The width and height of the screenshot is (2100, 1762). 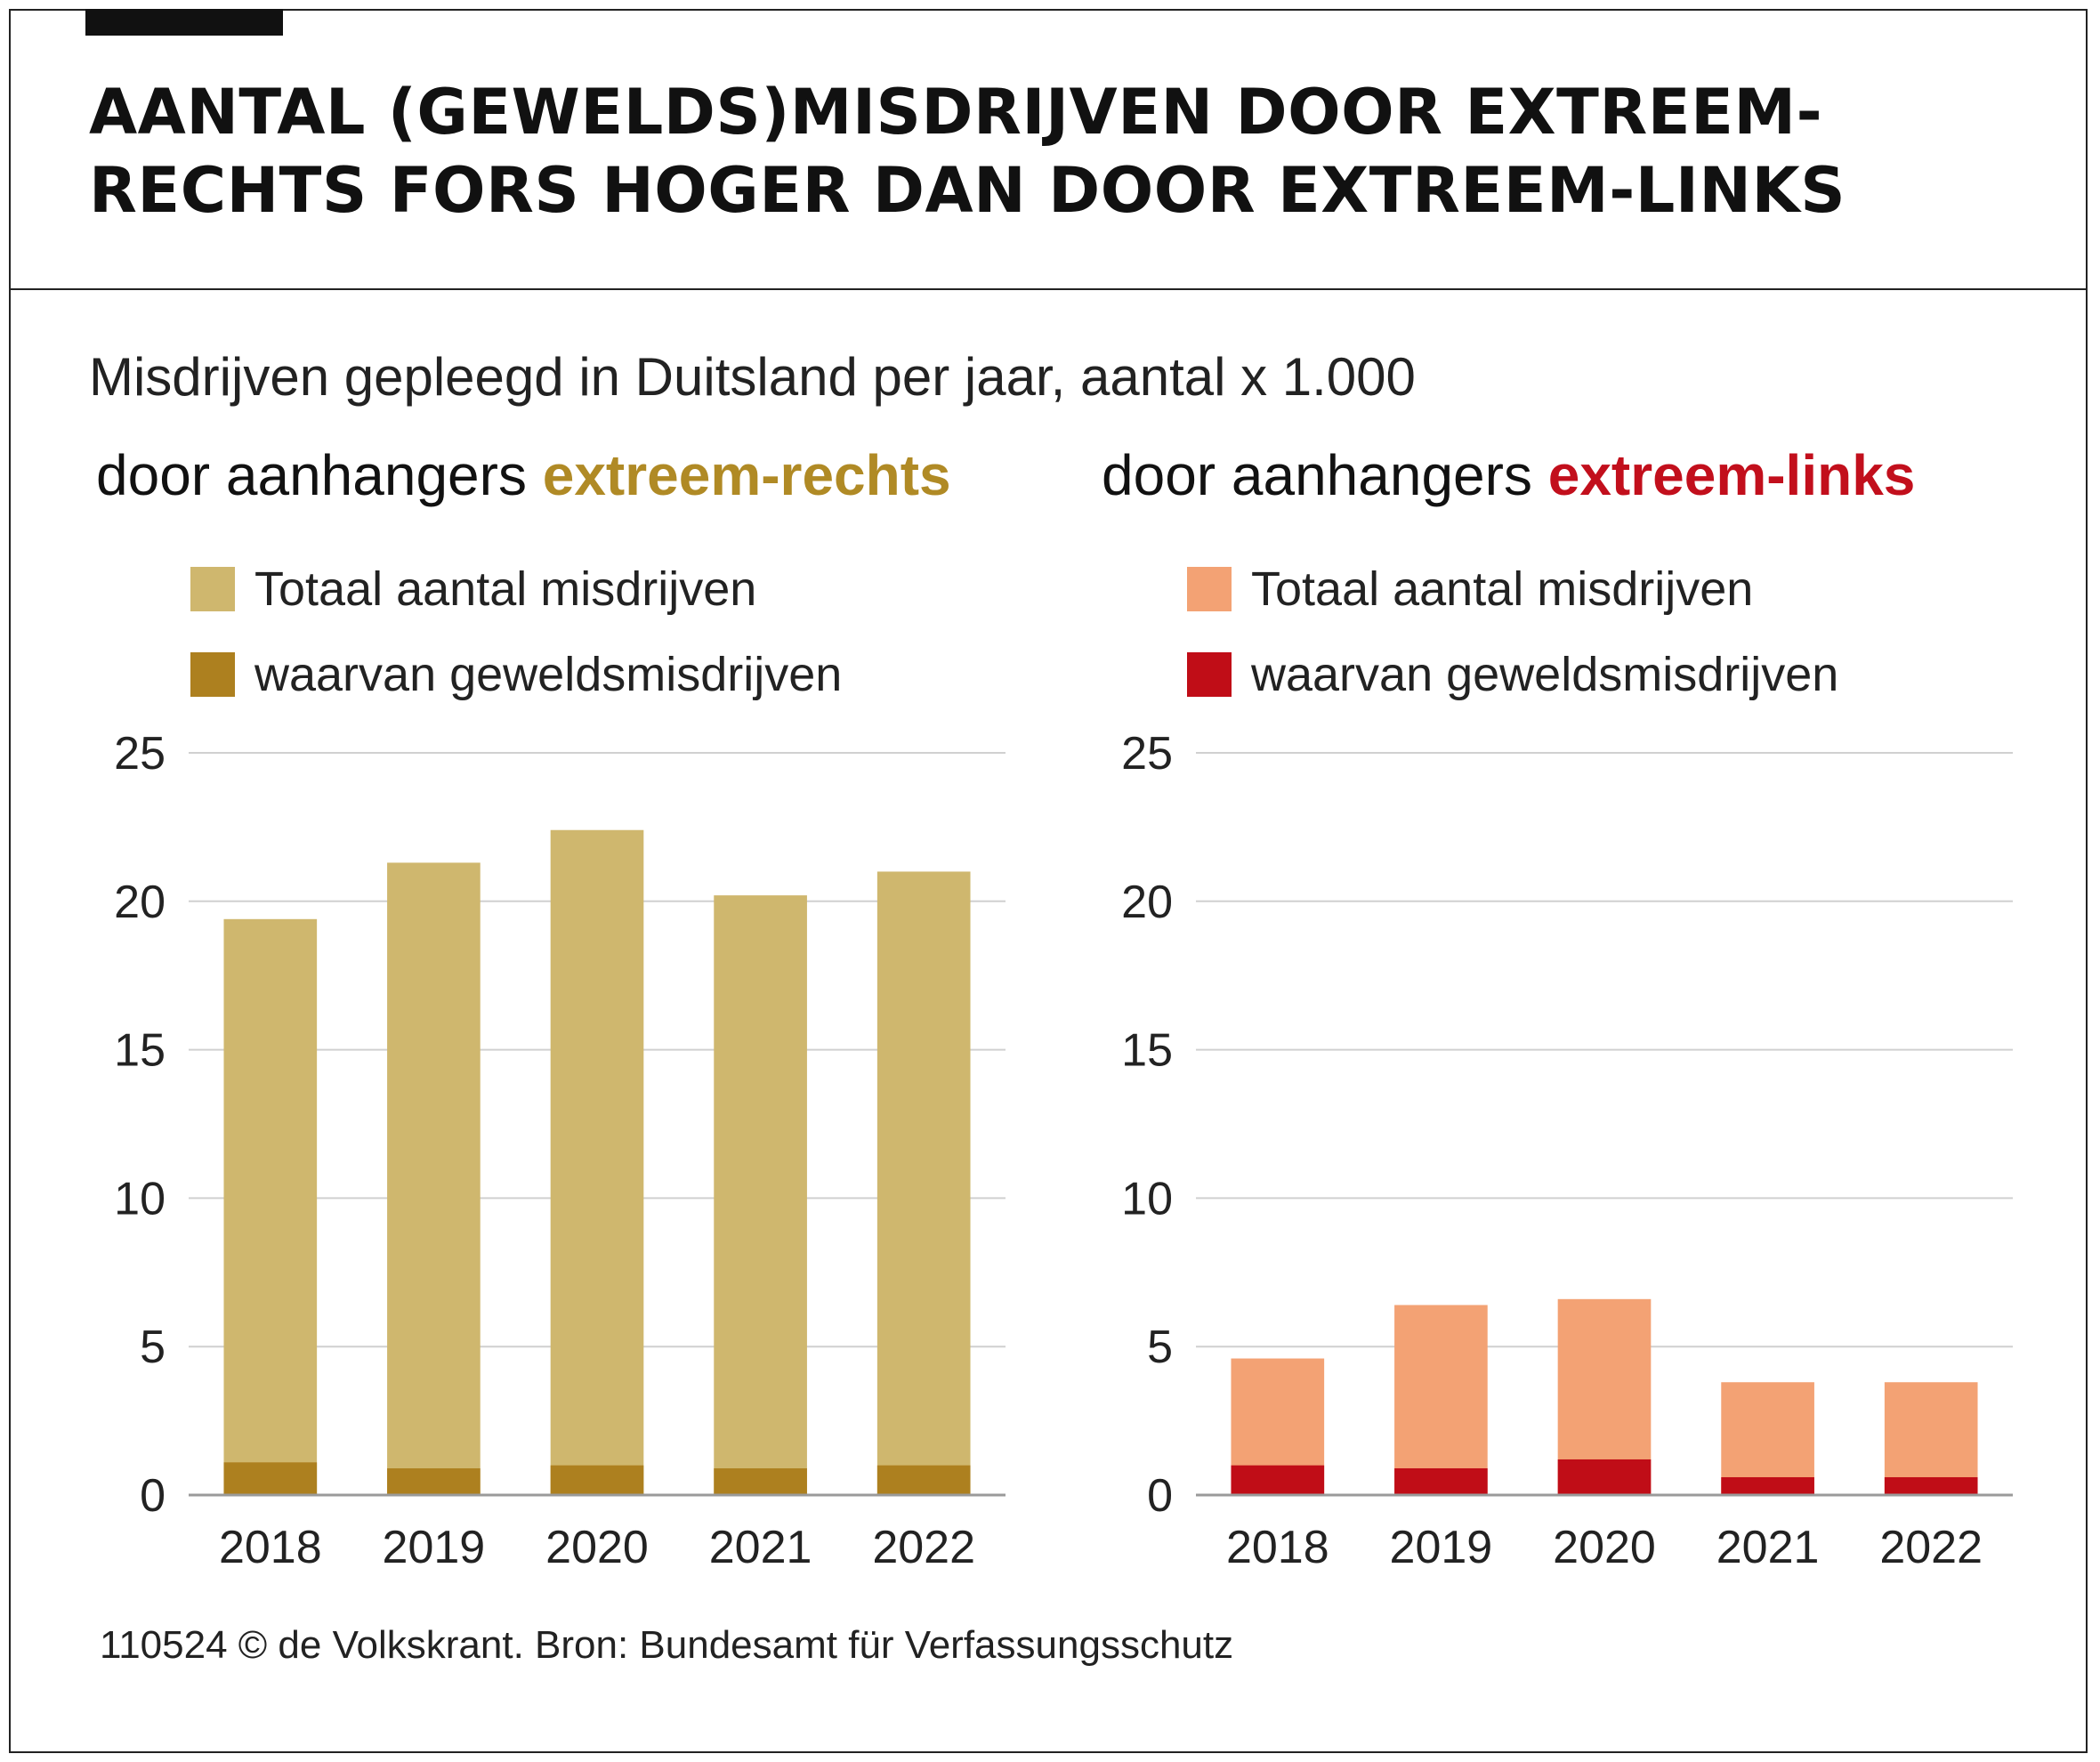 I want to click on title-divider, so click(x=1048, y=289).